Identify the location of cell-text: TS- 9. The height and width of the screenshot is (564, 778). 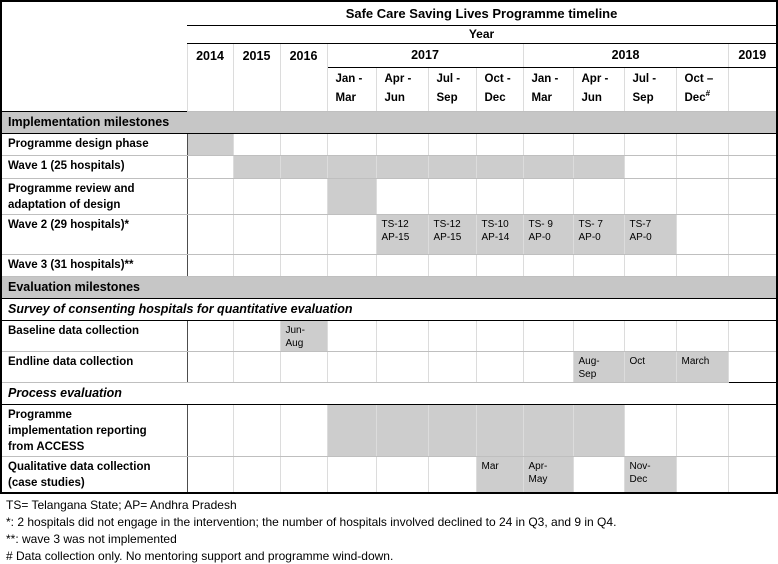
(540, 224).